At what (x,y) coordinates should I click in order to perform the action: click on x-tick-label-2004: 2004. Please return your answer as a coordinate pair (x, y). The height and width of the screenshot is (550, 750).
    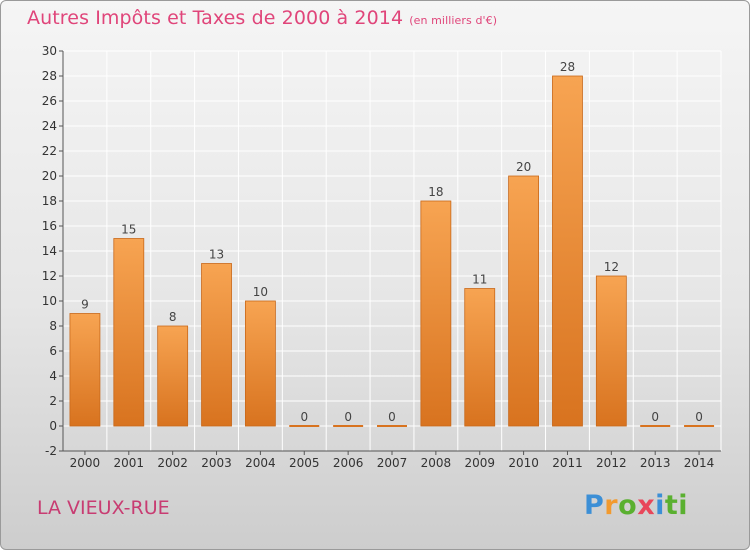
    Looking at the image, I should click on (260, 463).